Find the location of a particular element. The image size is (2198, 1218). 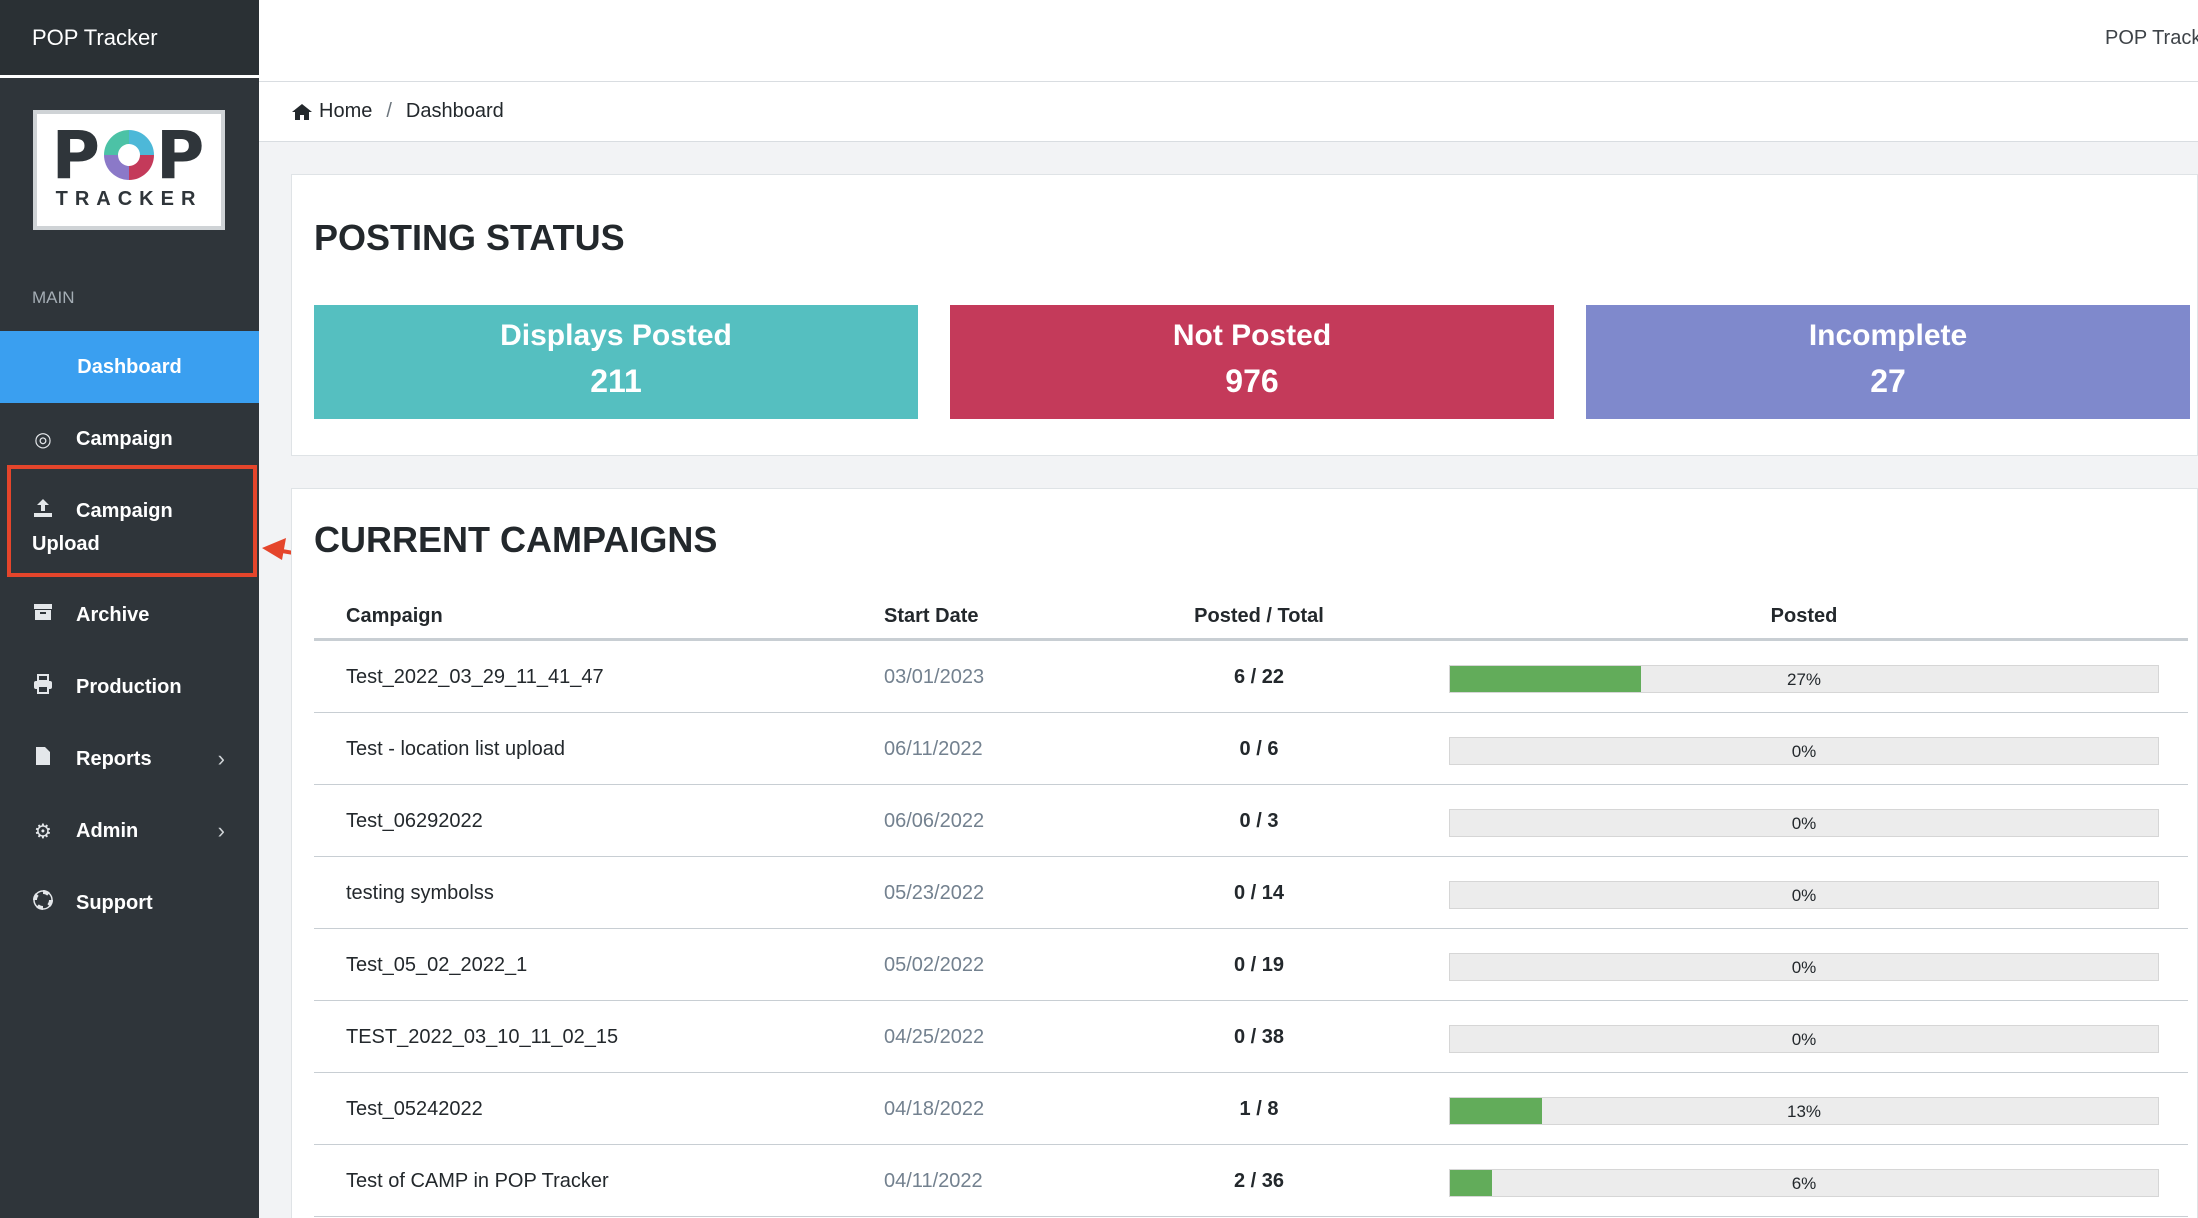

target-icon: ◎ is located at coordinates (43, 439).